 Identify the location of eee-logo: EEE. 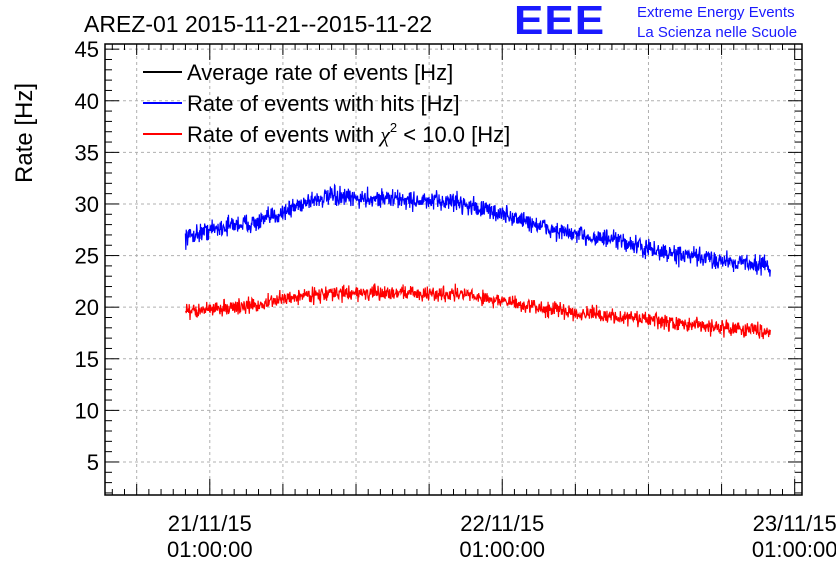
(560, 22).